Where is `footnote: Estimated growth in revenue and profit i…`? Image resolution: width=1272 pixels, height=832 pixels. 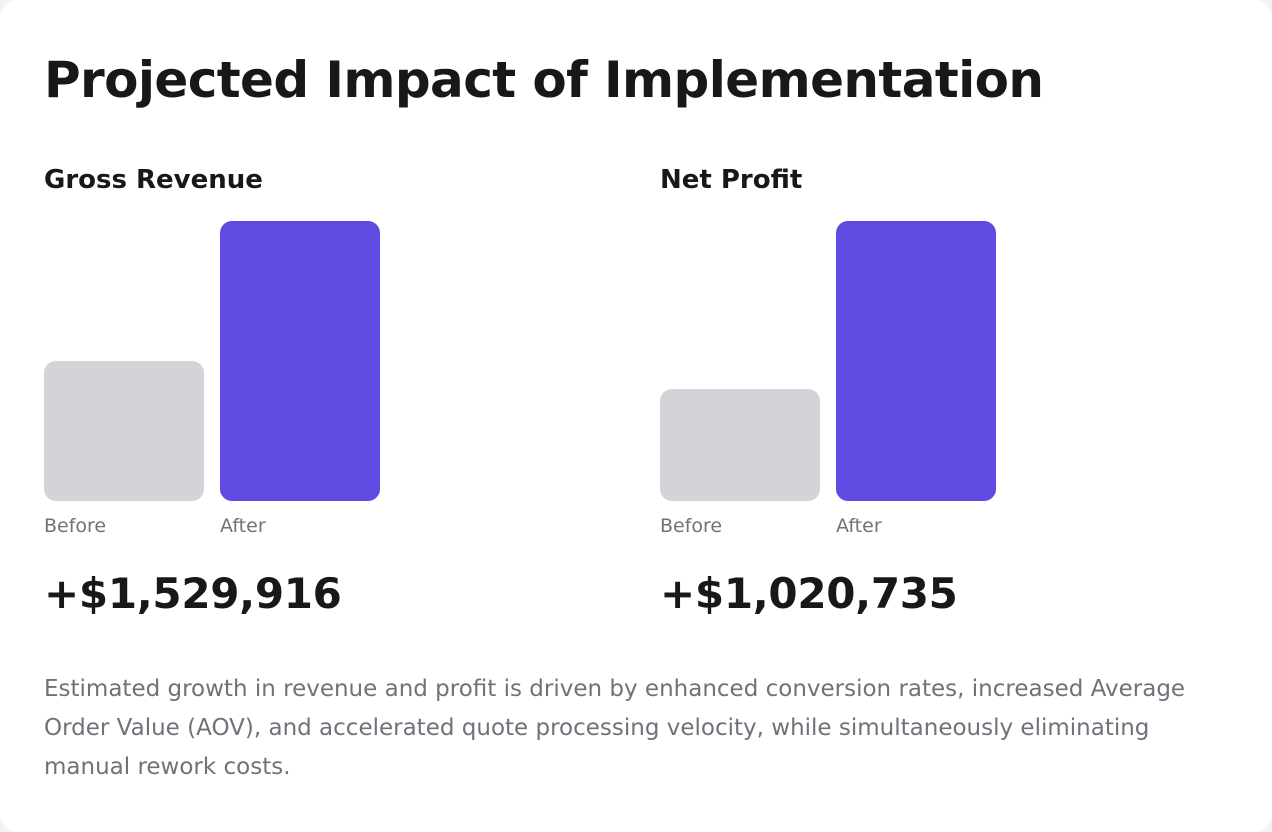 footnote: Estimated growth in revenue and profit i… is located at coordinates (615, 728).